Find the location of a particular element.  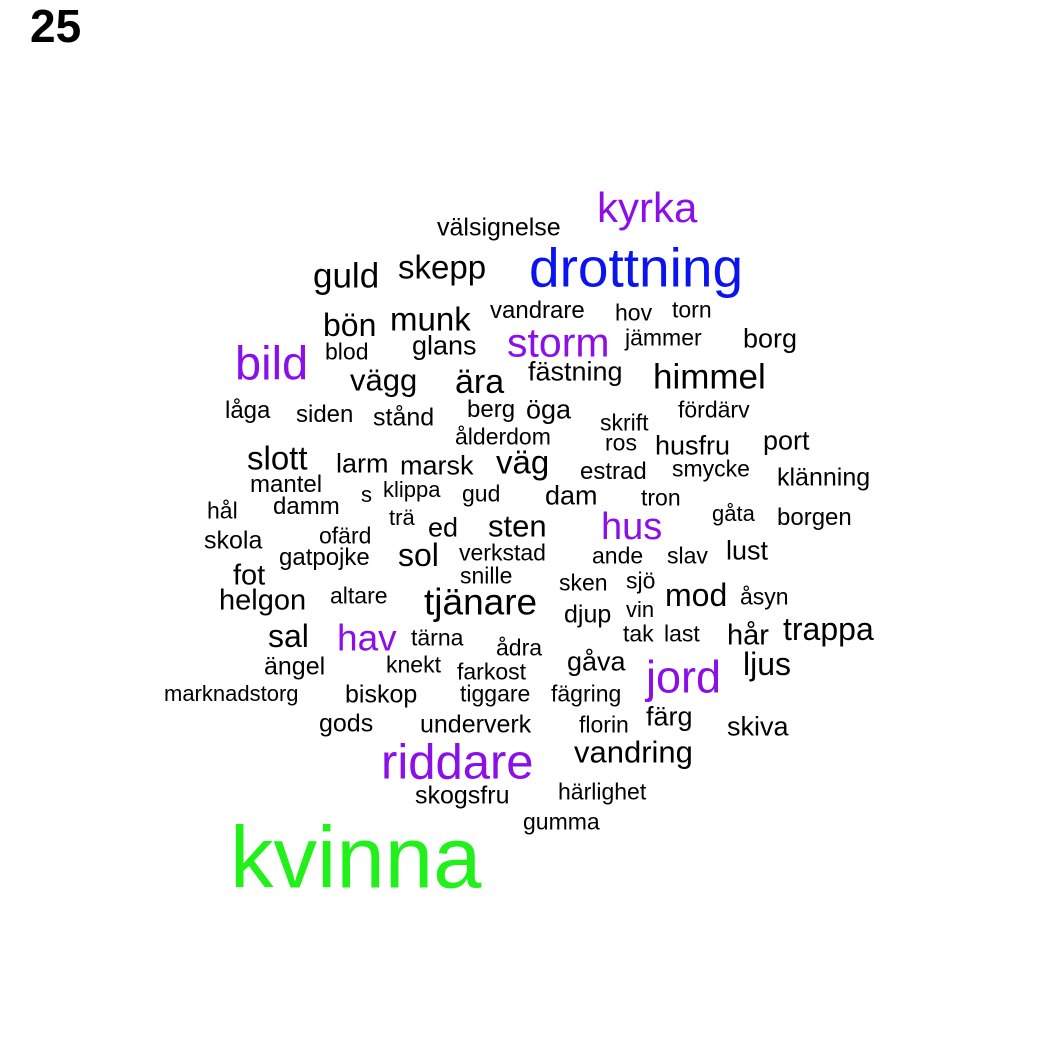

cloud-word-gåva: gåva is located at coordinates (596, 661).